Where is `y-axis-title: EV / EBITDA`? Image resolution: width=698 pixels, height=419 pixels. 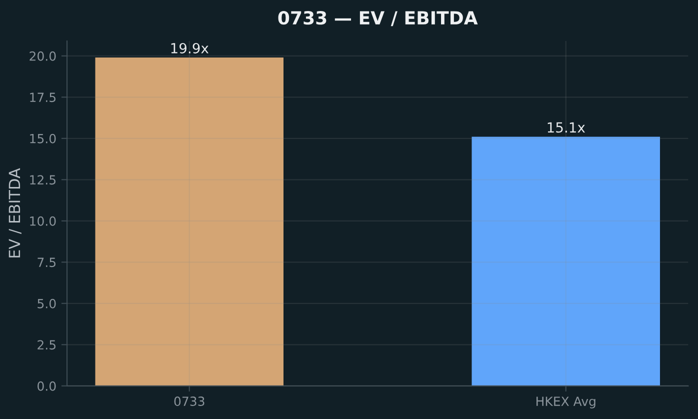
y-axis-title: EV / EBITDA is located at coordinates (15, 213).